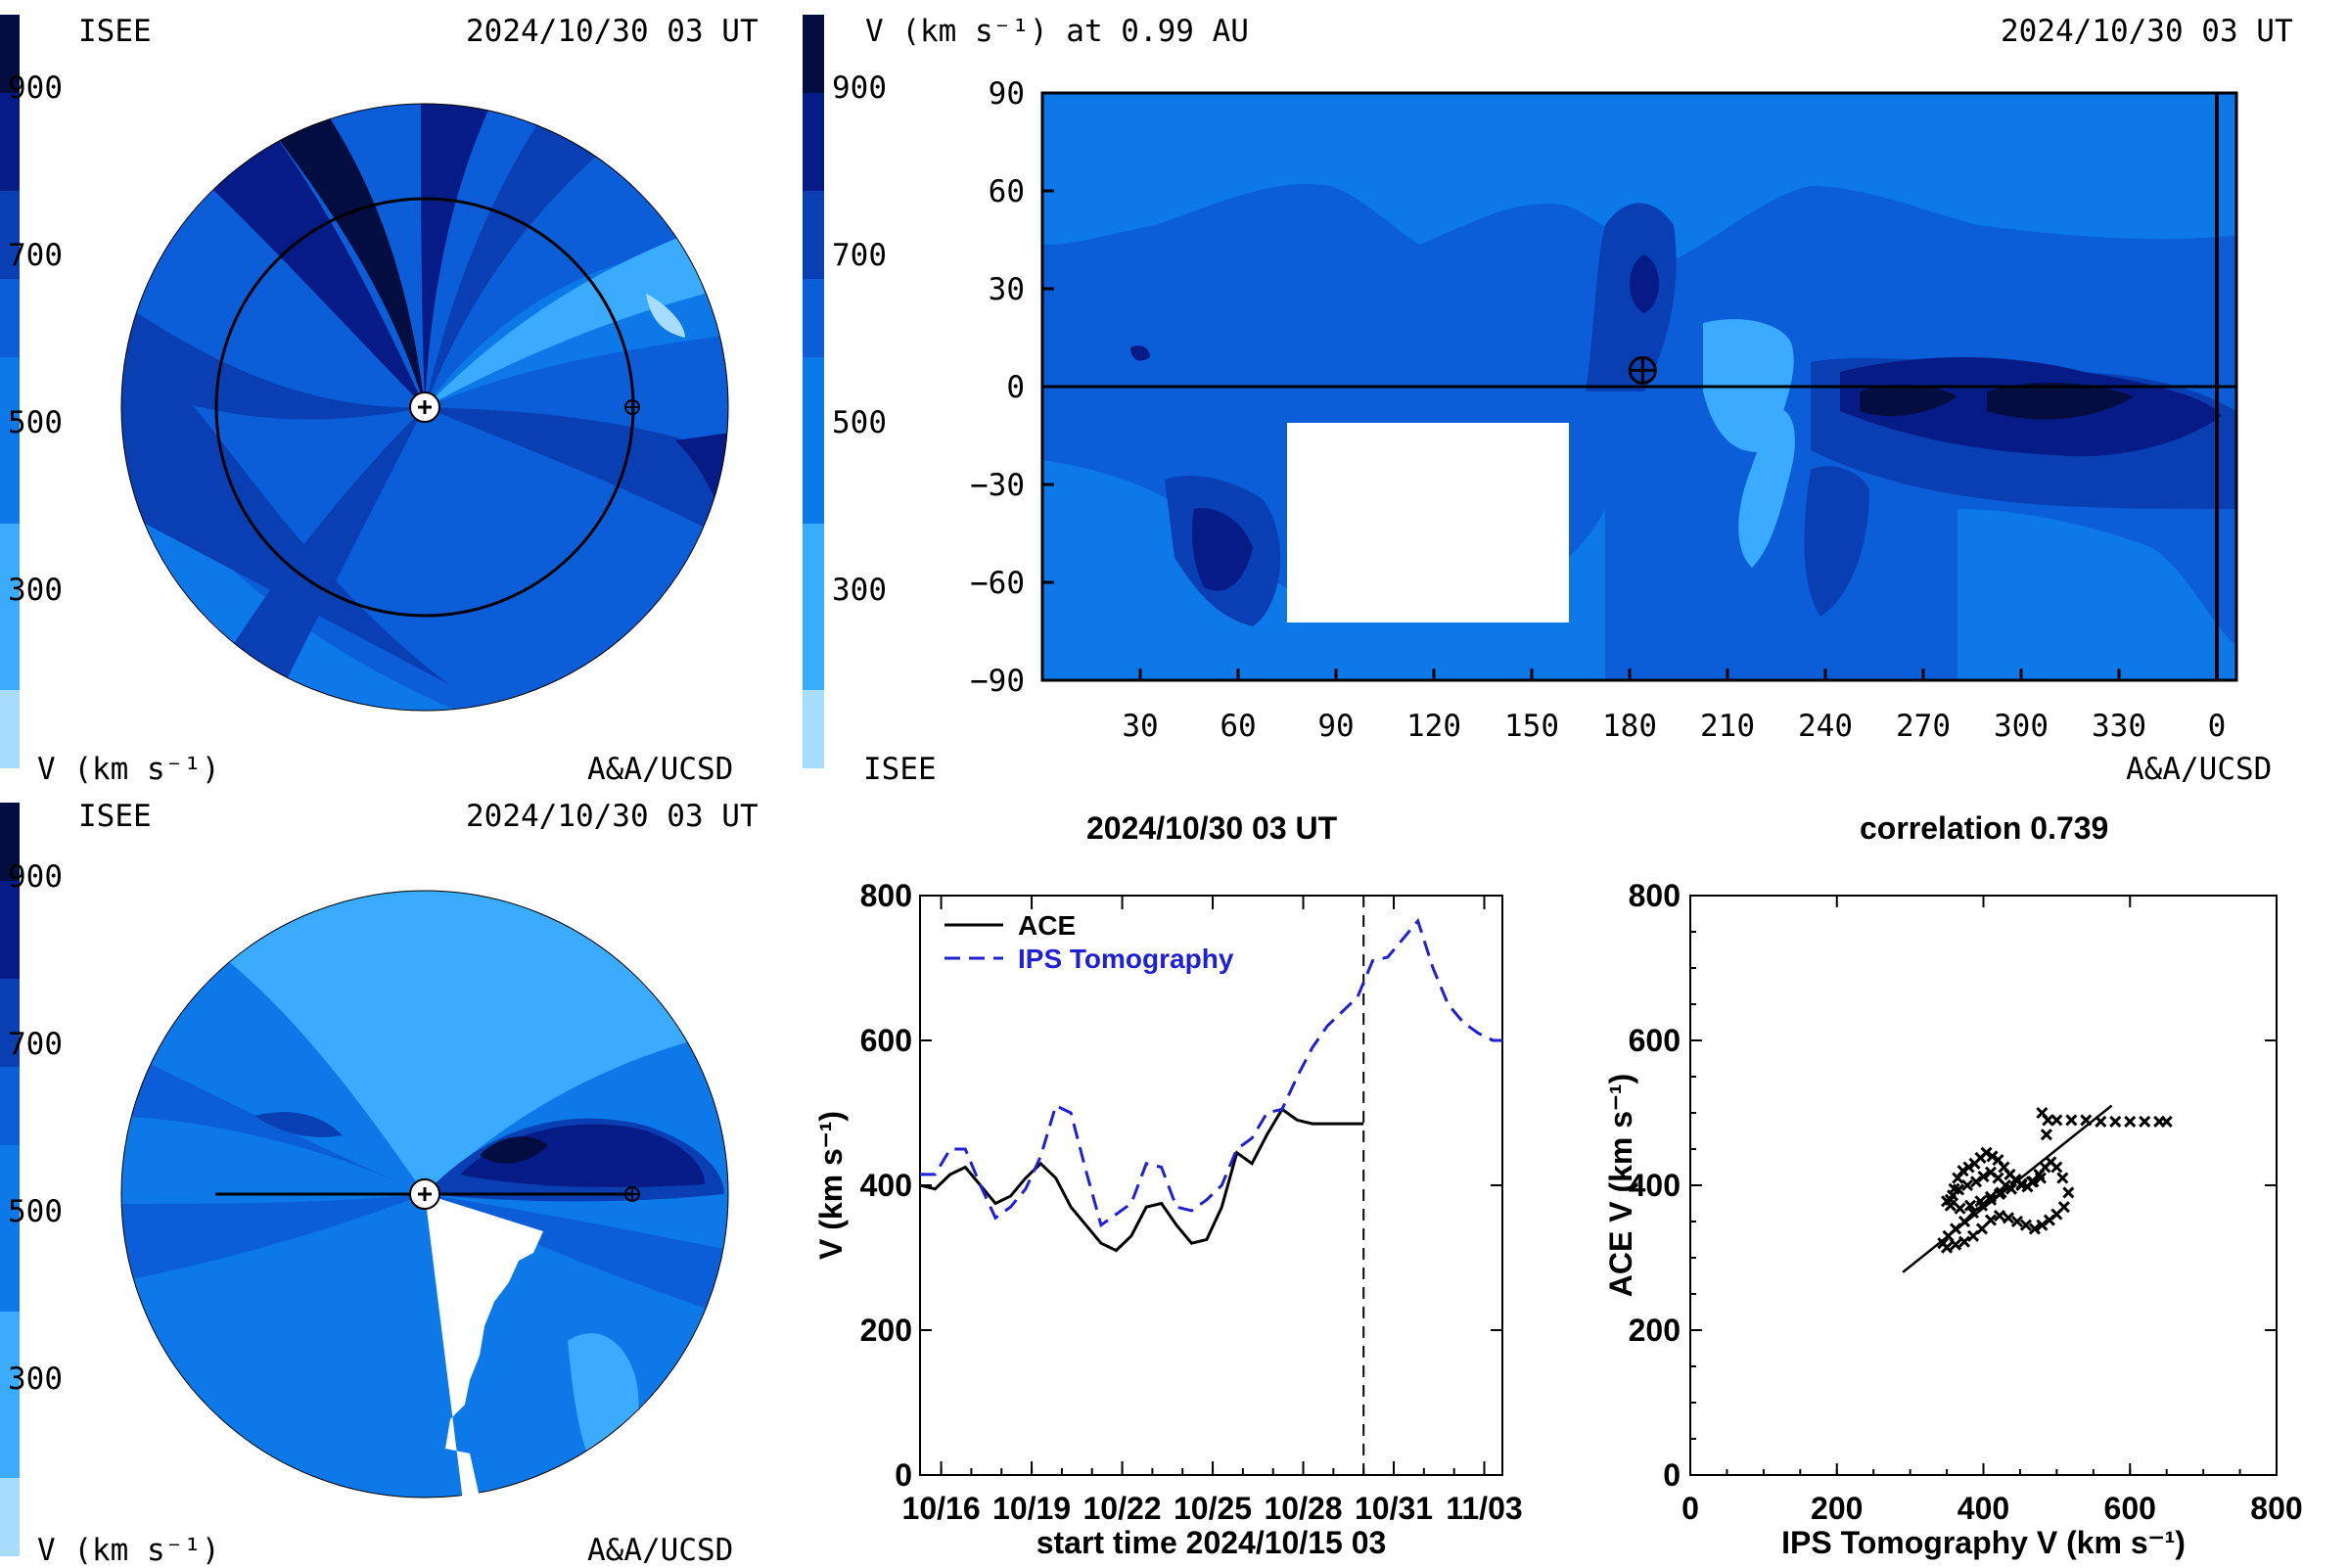 This screenshot has width=2349, height=1568. Describe the element at coordinates (2276, 1508) in the screenshot. I see `x-tick-label: 800` at that location.